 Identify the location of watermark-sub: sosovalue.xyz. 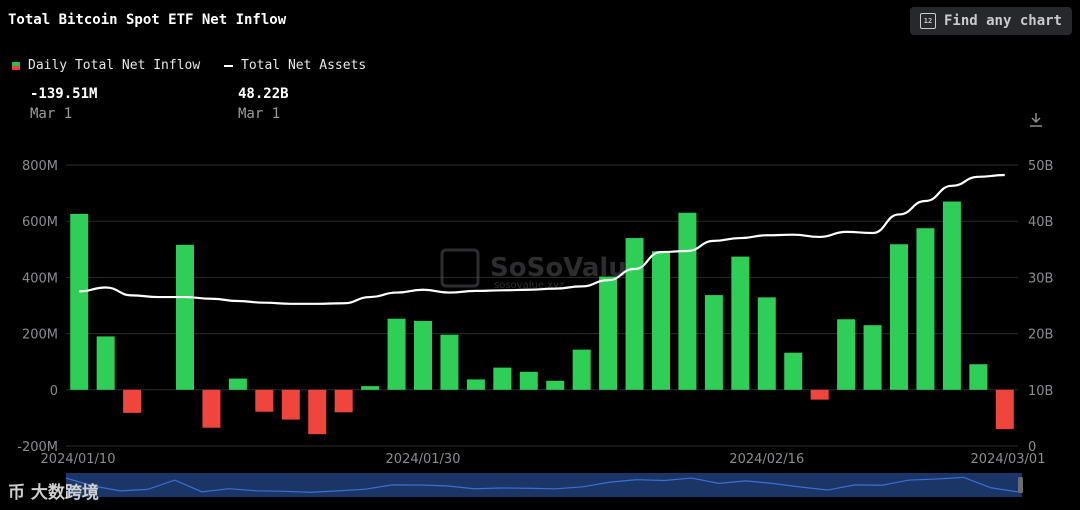
(529, 285).